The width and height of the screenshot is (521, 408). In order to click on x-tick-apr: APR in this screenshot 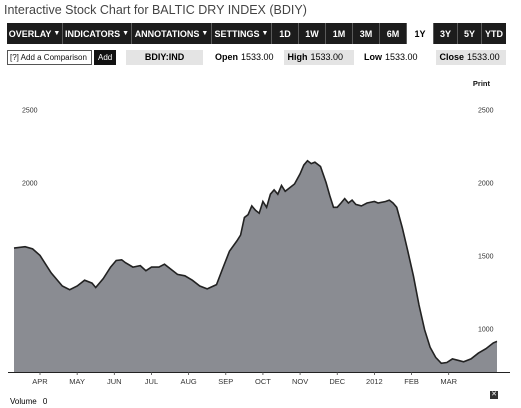, I will do `click(40, 381)`.